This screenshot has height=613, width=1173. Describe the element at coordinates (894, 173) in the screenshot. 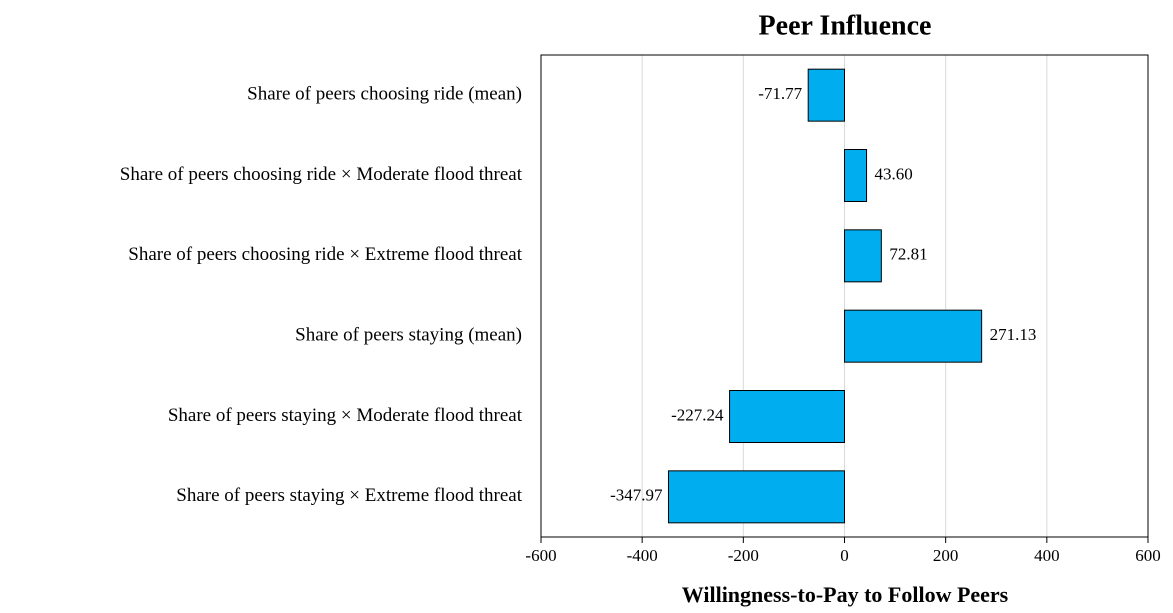

I see `value-label: 43.60` at that location.